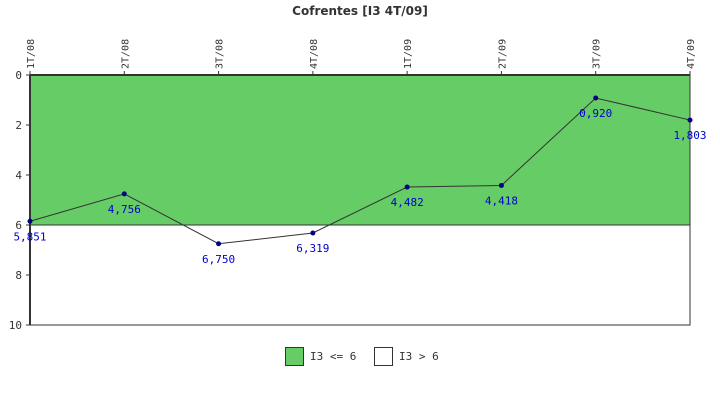  What do you see at coordinates (360, 356) in the screenshot?
I see `legend: I3 <= 6 I3 > 6` at bounding box center [360, 356].